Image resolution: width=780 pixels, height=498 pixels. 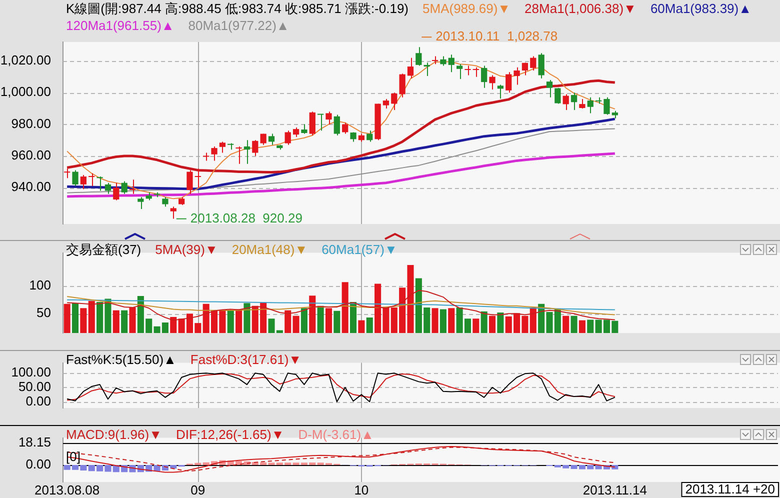 What do you see at coordinates (270, 249) in the screenshot?
I see `text: 20Ma1(48)▼` at bounding box center [270, 249].